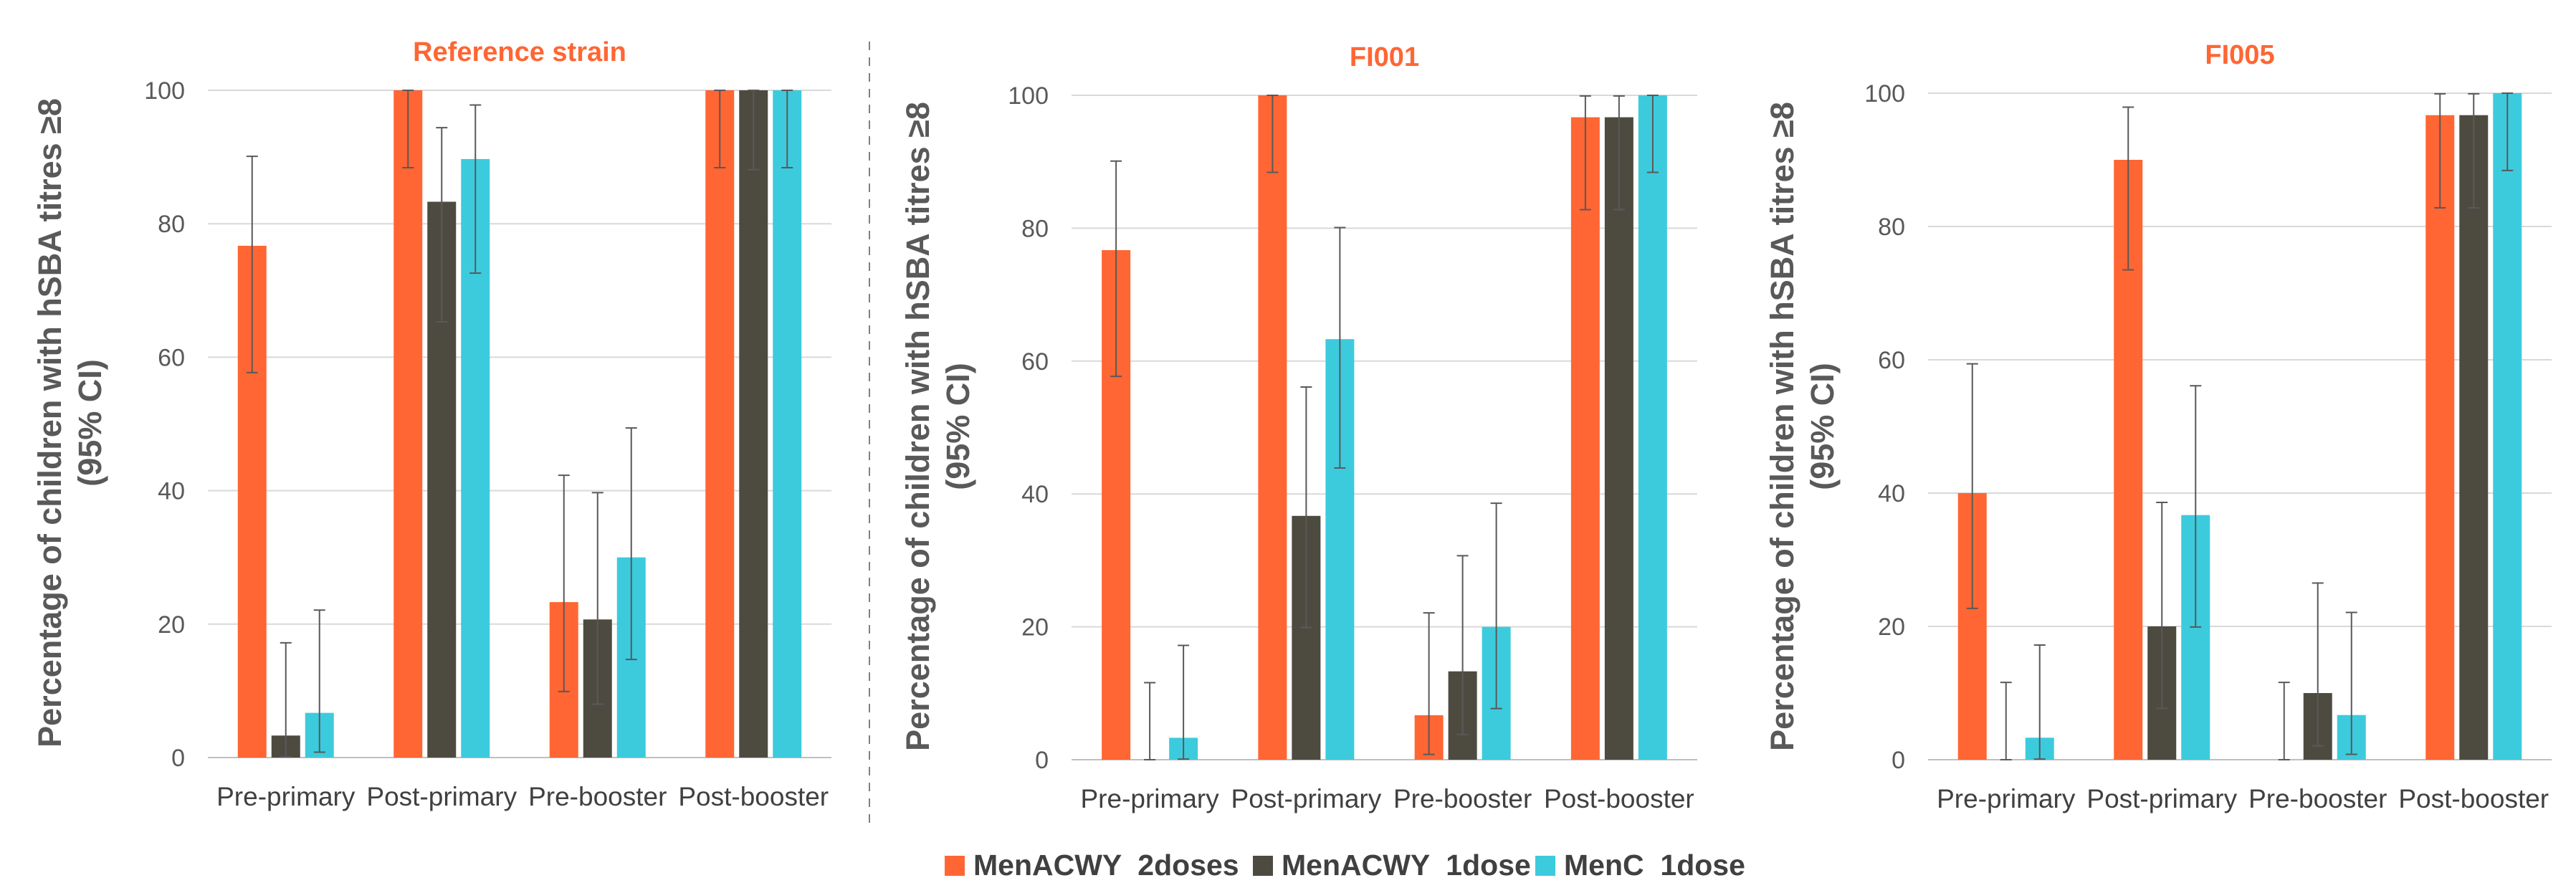 Image resolution: width=2576 pixels, height=888 pixels. I want to click on legend-label: MenACWY 2doses, so click(1106, 865).